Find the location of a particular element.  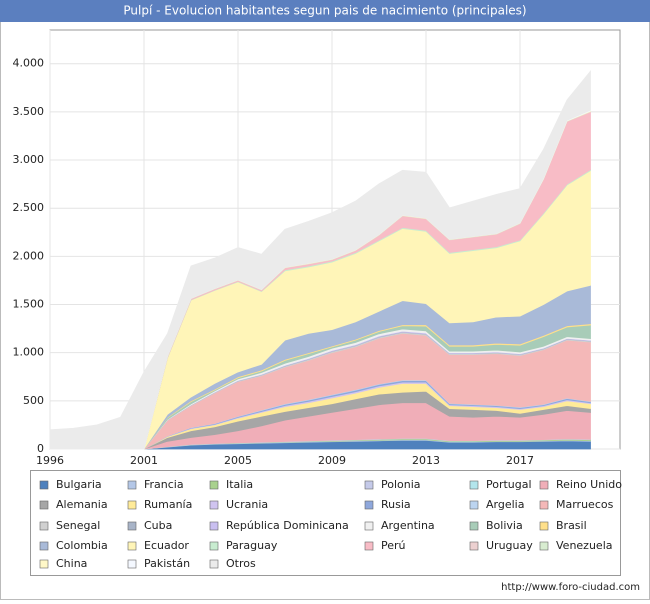

legend-label: Ucrania is located at coordinates (247, 504).